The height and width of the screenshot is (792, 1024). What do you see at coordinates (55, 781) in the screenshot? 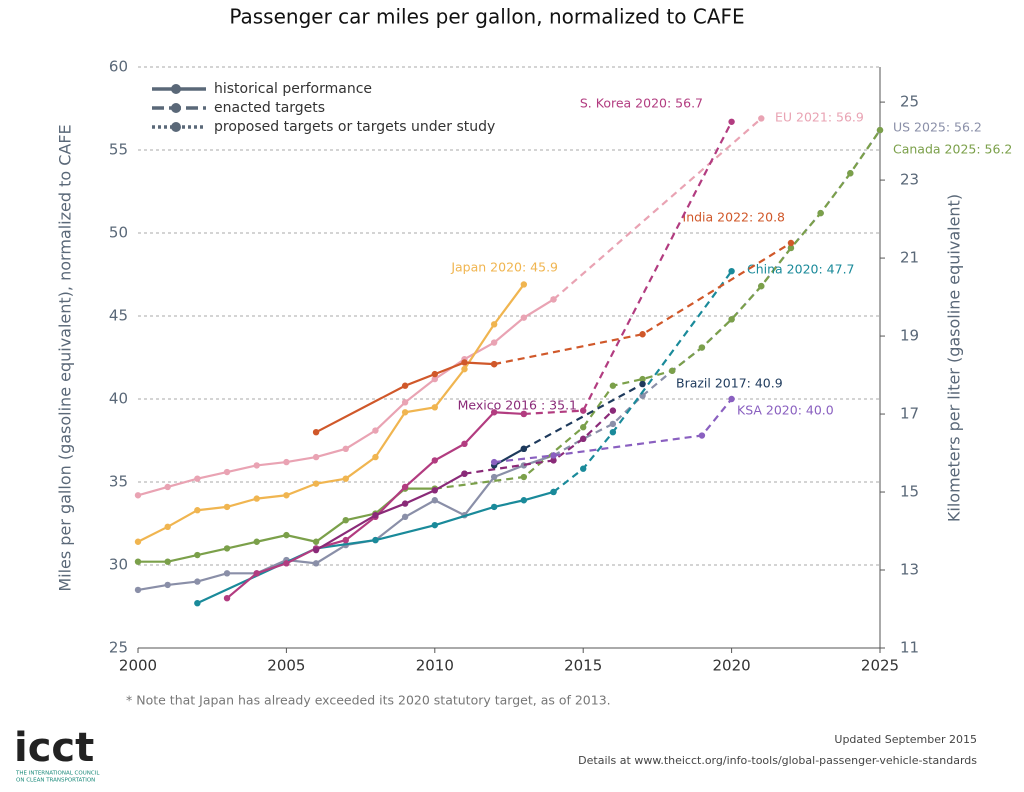
I see `logo-subtitle: ON CLEAN TRANSPORTATION` at bounding box center [55, 781].